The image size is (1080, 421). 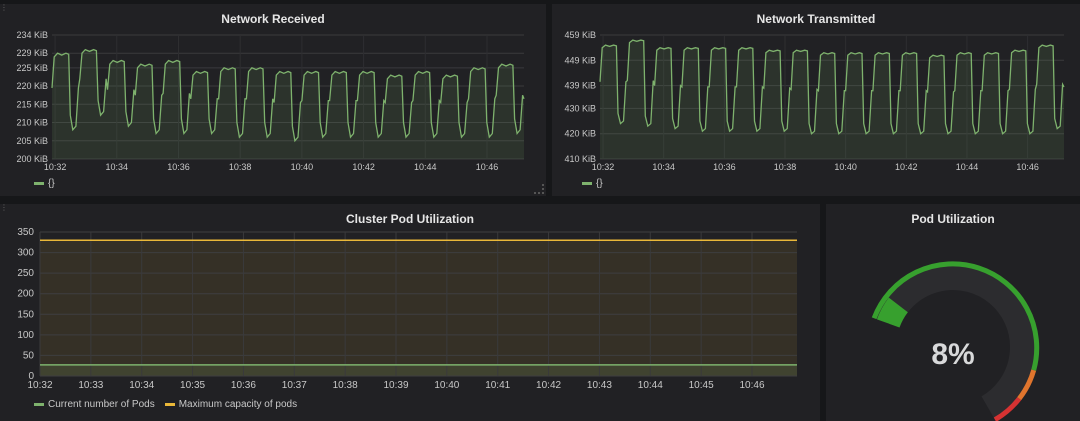 I want to click on x-tick-label: 10:39, so click(x=395, y=385).